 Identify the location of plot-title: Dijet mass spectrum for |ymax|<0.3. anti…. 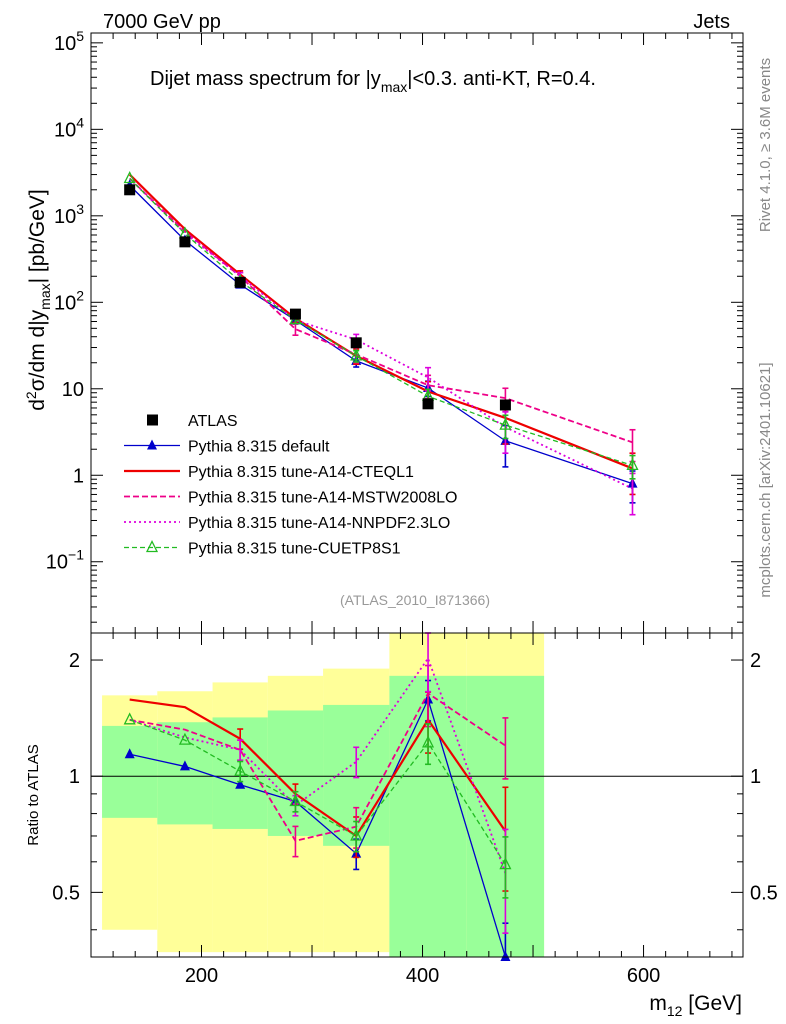
(373, 81).